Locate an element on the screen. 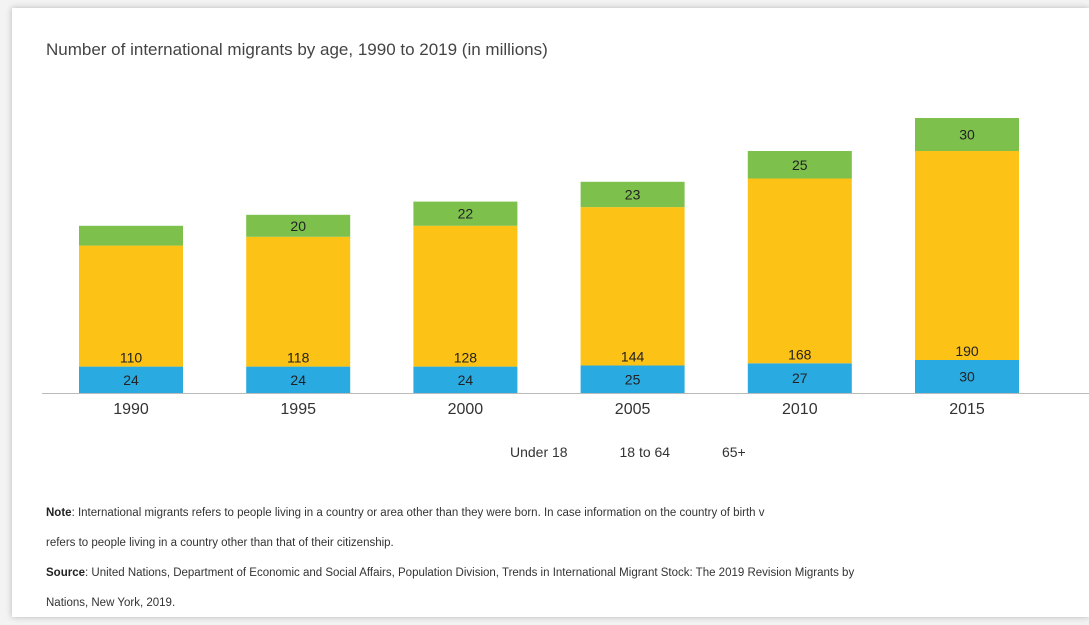 This screenshot has width=1089, height=625. legend-item-18-to-64: 18 to 64 is located at coordinates (645, 452).